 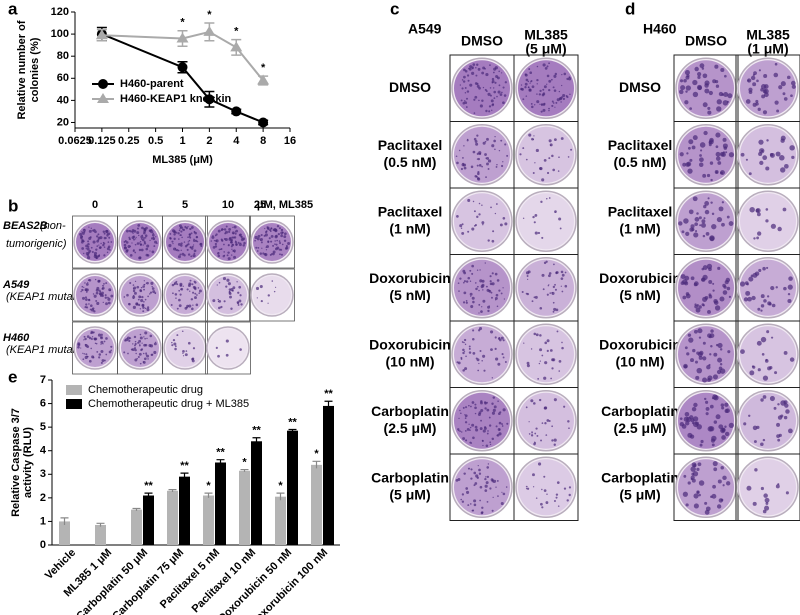 I want to click on row-name: A549, so click(x=16, y=285).